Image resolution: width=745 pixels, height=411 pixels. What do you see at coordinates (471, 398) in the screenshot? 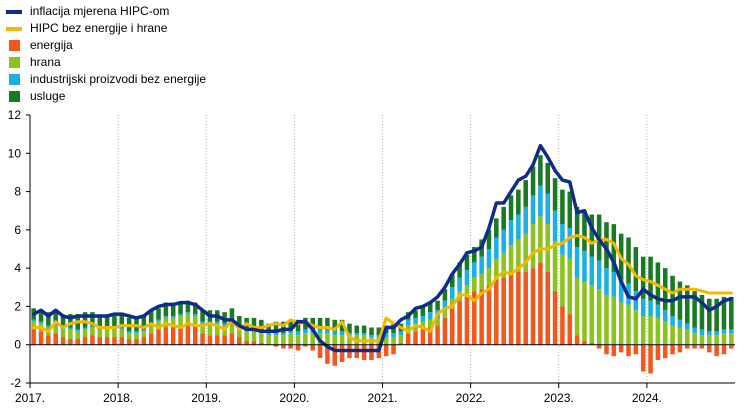
I see `x-tick-label: 2022.` at bounding box center [471, 398].